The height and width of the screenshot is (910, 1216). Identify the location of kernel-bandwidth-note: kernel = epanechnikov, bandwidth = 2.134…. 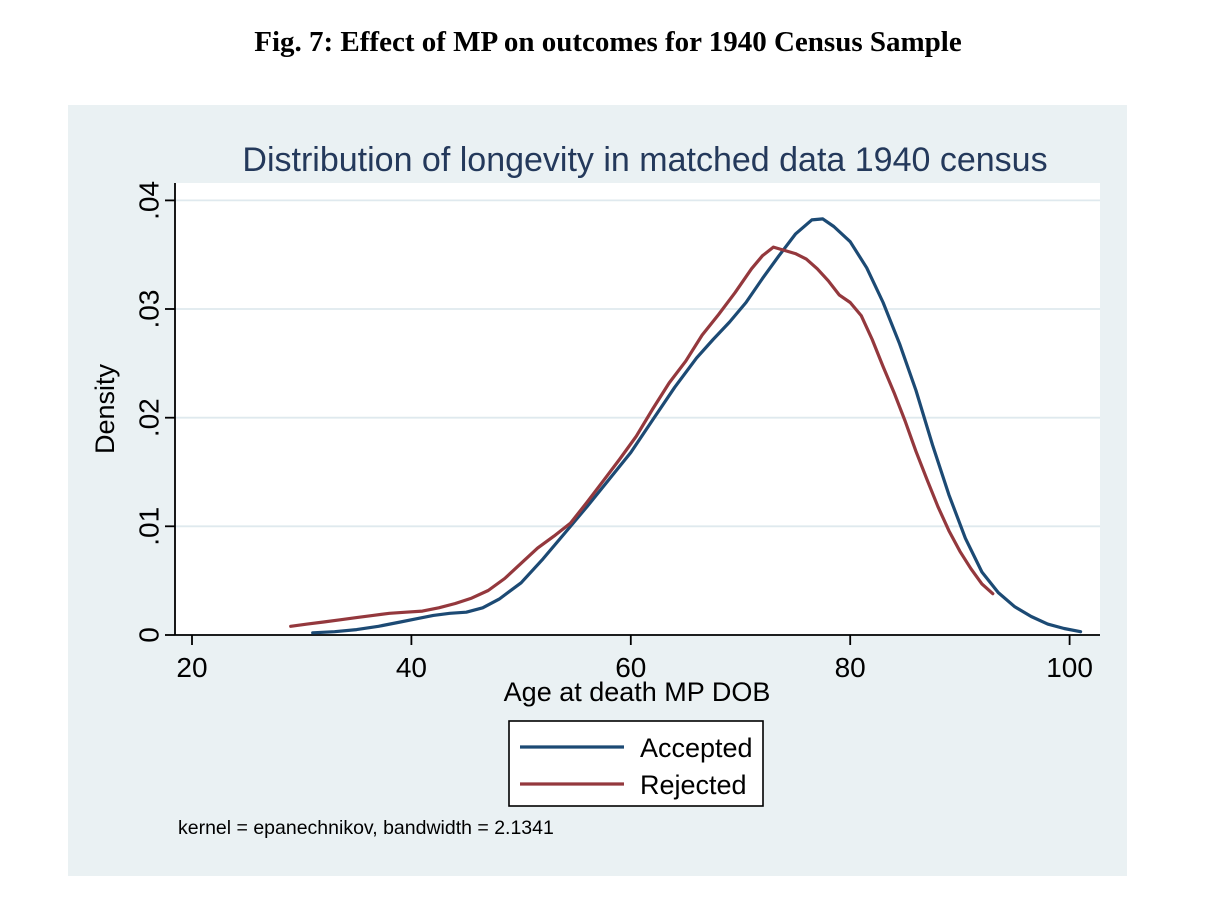
(366, 828).